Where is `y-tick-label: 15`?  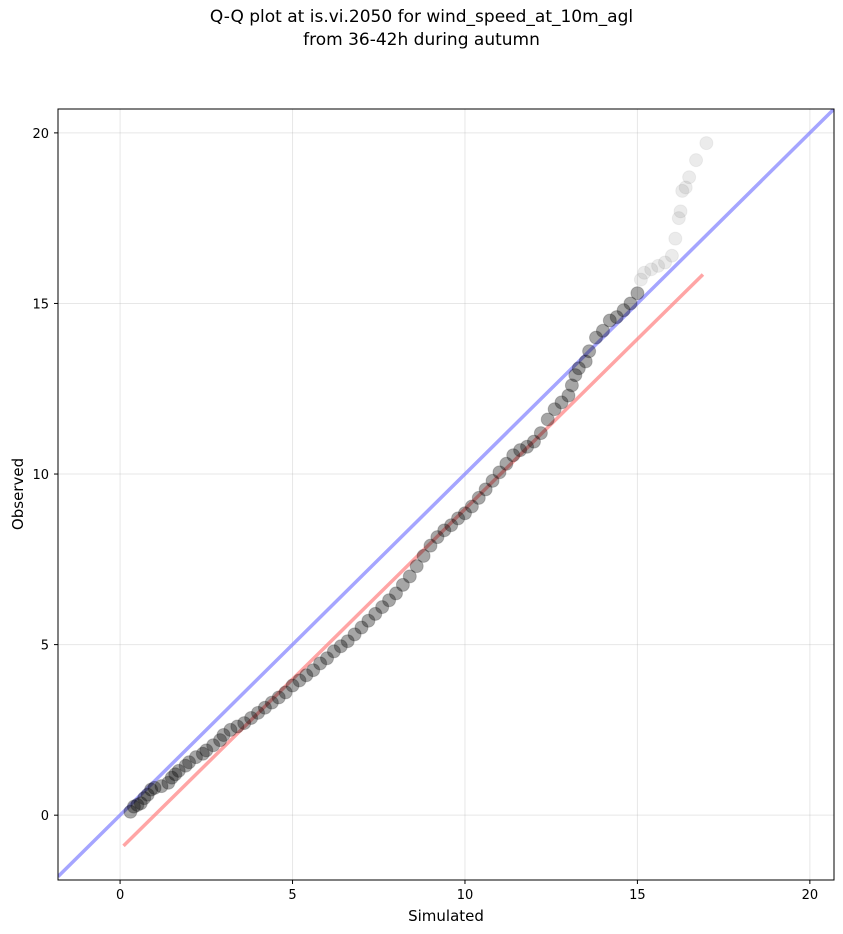 y-tick-label: 15 is located at coordinates (40, 304).